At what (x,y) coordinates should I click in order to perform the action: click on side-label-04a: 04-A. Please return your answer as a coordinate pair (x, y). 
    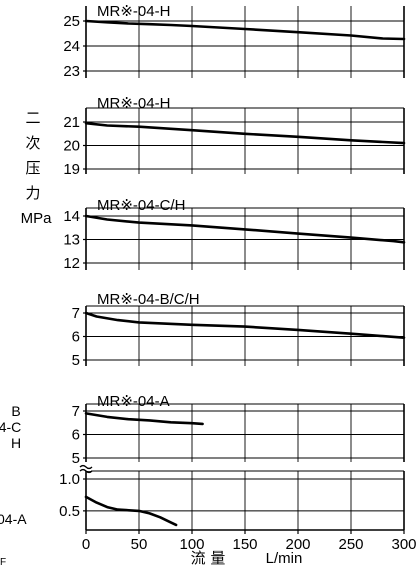
    Looking at the image, I should click on (13, 519).